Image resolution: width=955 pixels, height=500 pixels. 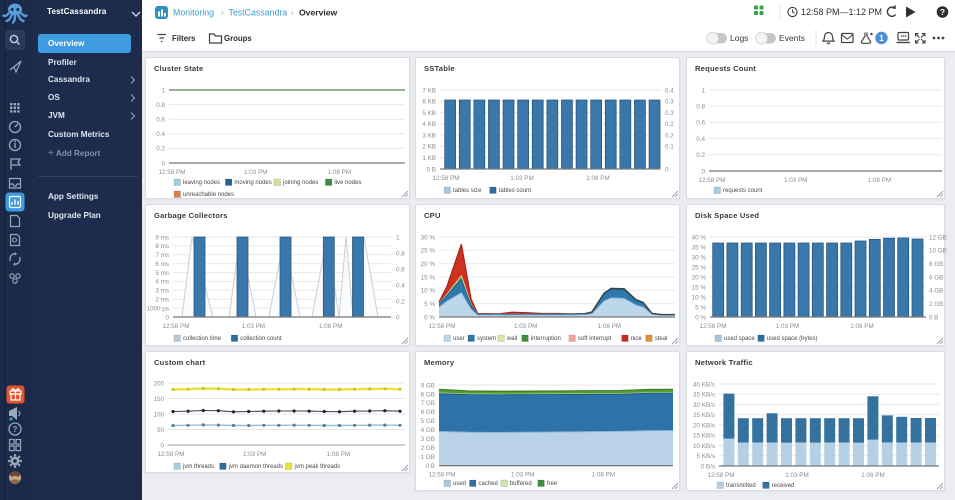 What do you see at coordinates (459, 339) in the screenshot?
I see `svg-text: user` at bounding box center [459, 339].